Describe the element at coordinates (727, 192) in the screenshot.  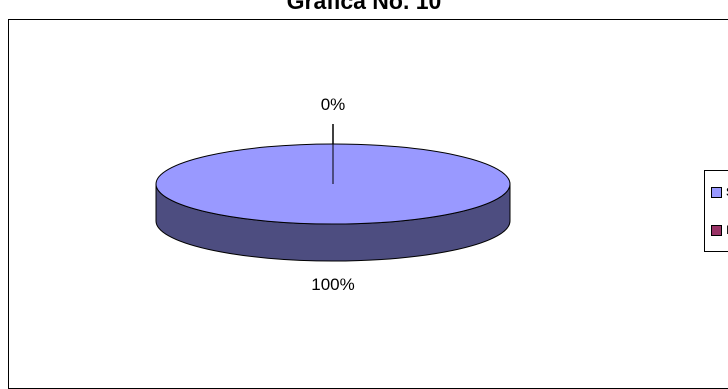
I see `legend-label-si: si` at that location.